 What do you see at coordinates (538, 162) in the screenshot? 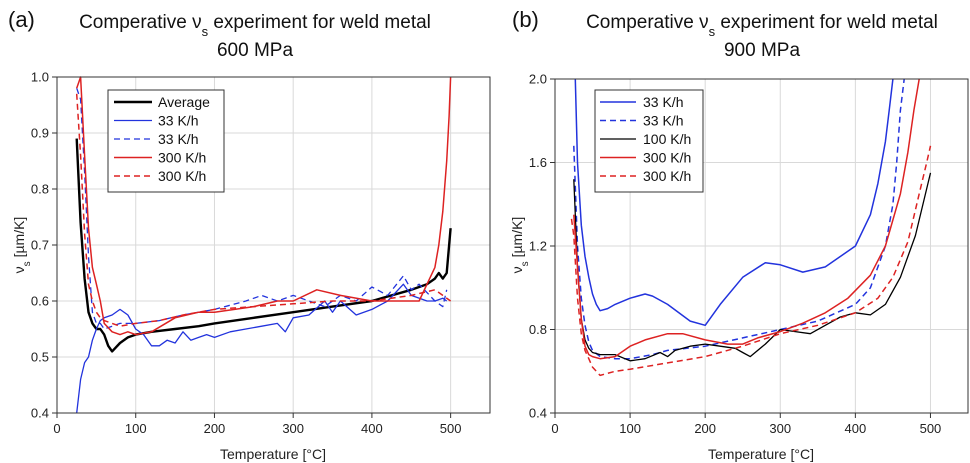
I see `y-tick-label: 1.6` at bounding box center [538, 162].